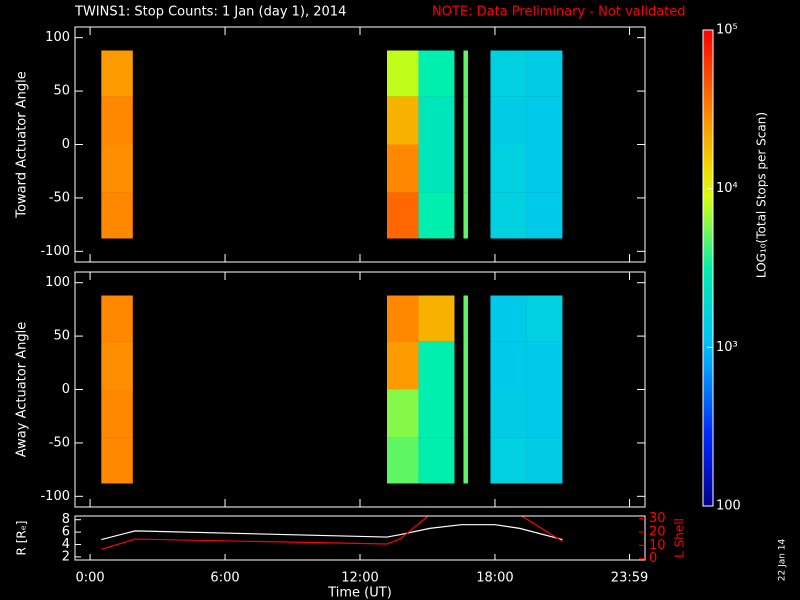 This screenshot has height=600, width=800. Describe the element at coordinates (708, 268) in the screenshot. I see `colorbar` at that location.